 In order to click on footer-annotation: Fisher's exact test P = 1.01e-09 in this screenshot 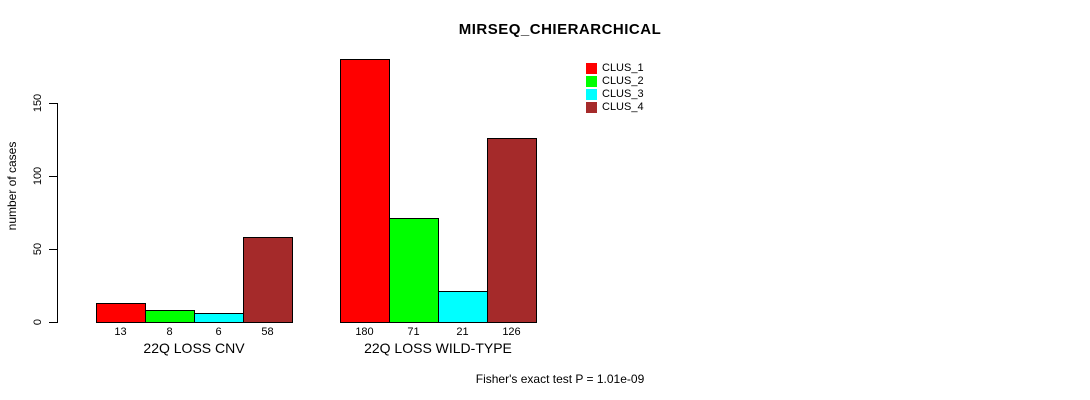, I will do `click(560, 379)`.